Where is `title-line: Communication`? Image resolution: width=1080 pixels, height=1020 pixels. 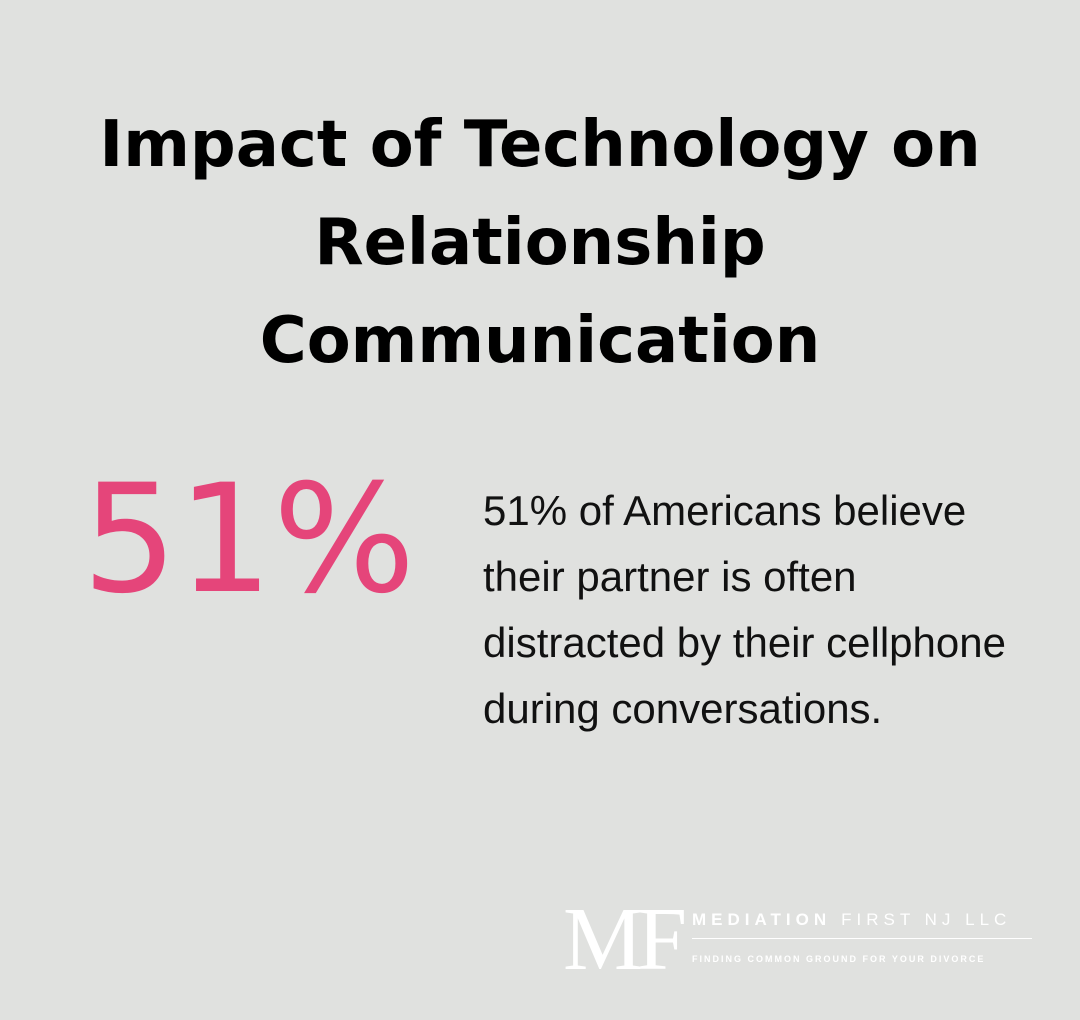
title-line: Communication is located at coordinates (540, 341).